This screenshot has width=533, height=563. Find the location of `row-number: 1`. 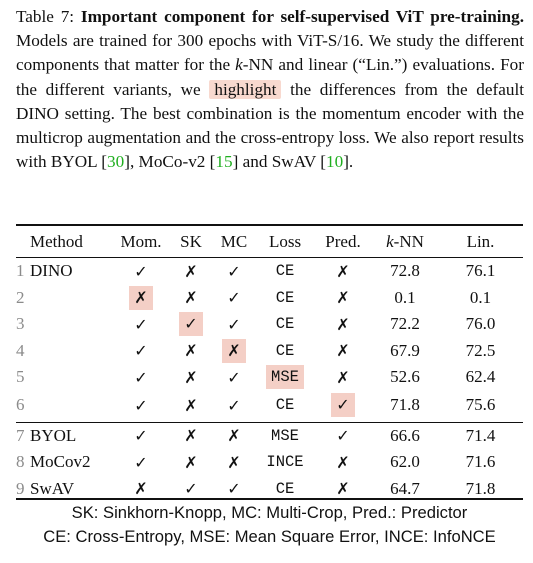

row-number: 1 is located at coordinates (23, 271).